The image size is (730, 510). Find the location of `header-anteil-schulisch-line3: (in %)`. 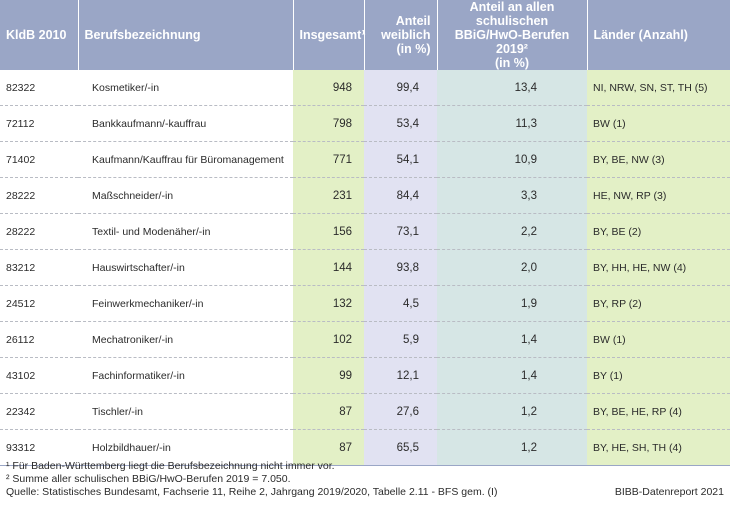

header-anteil-schulisch-line3: (in %) is located at coordinates (512, 63).